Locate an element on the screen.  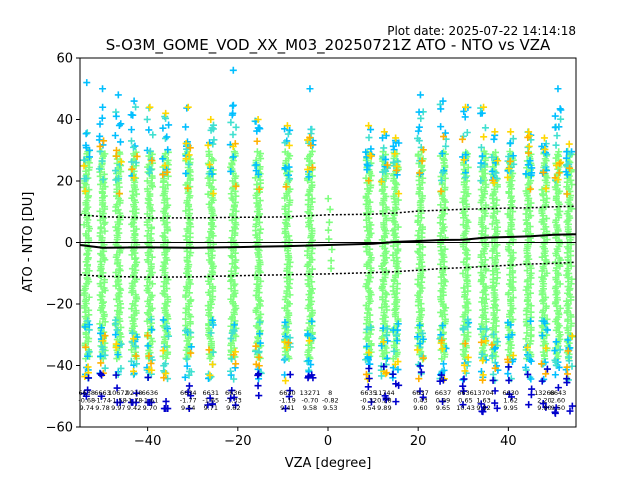
column-annotation: 6638 is located at coordinates (86, 393).